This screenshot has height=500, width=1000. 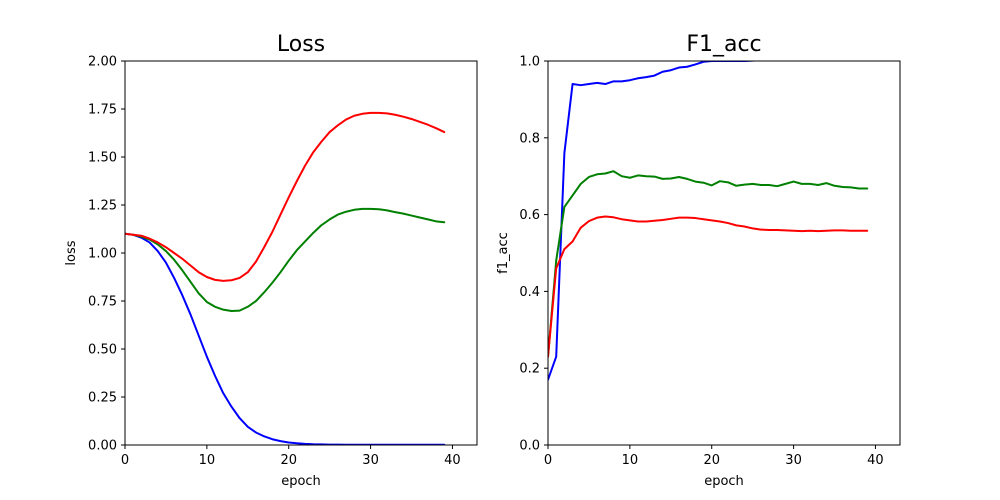 What do you see at coordinates (102, 350) in the screenshot?
I see `loss-y-tick-label: 0.50` at bounding box center [102, 350].